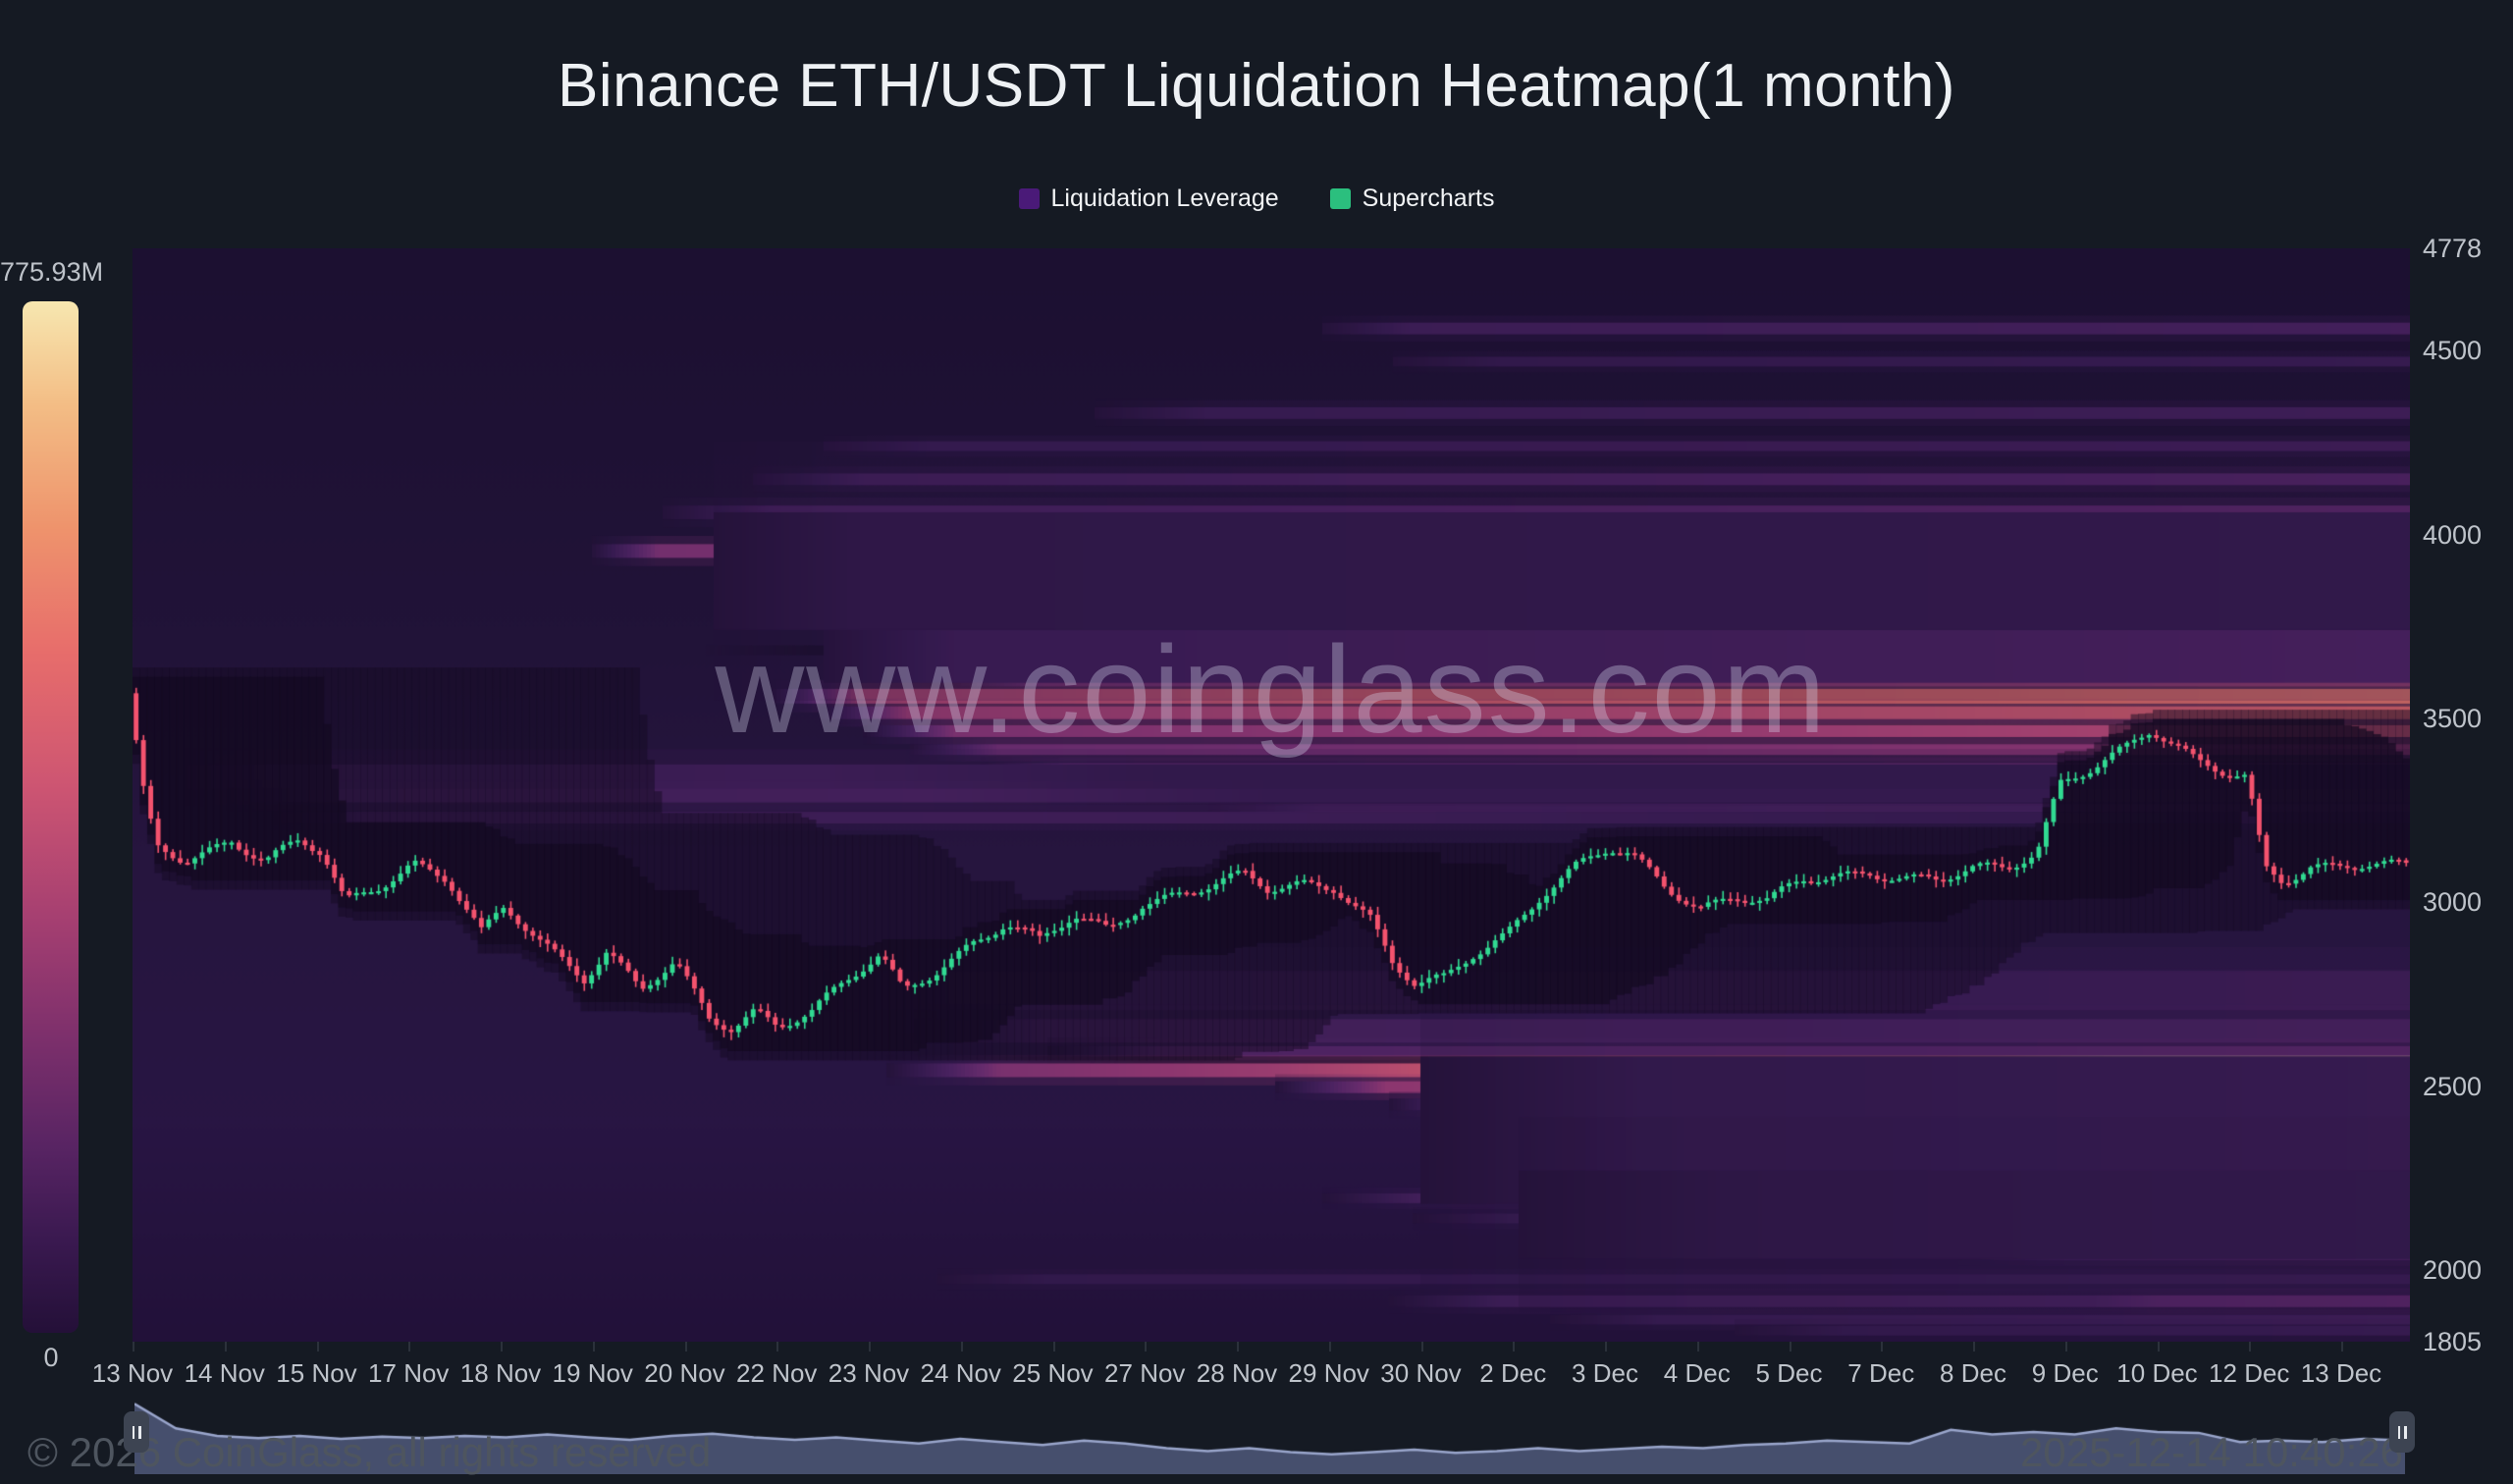 This screenshot has height=1484, width=2513. I want to click on x-axis-label: 19 Nov, so click(593, 1373).